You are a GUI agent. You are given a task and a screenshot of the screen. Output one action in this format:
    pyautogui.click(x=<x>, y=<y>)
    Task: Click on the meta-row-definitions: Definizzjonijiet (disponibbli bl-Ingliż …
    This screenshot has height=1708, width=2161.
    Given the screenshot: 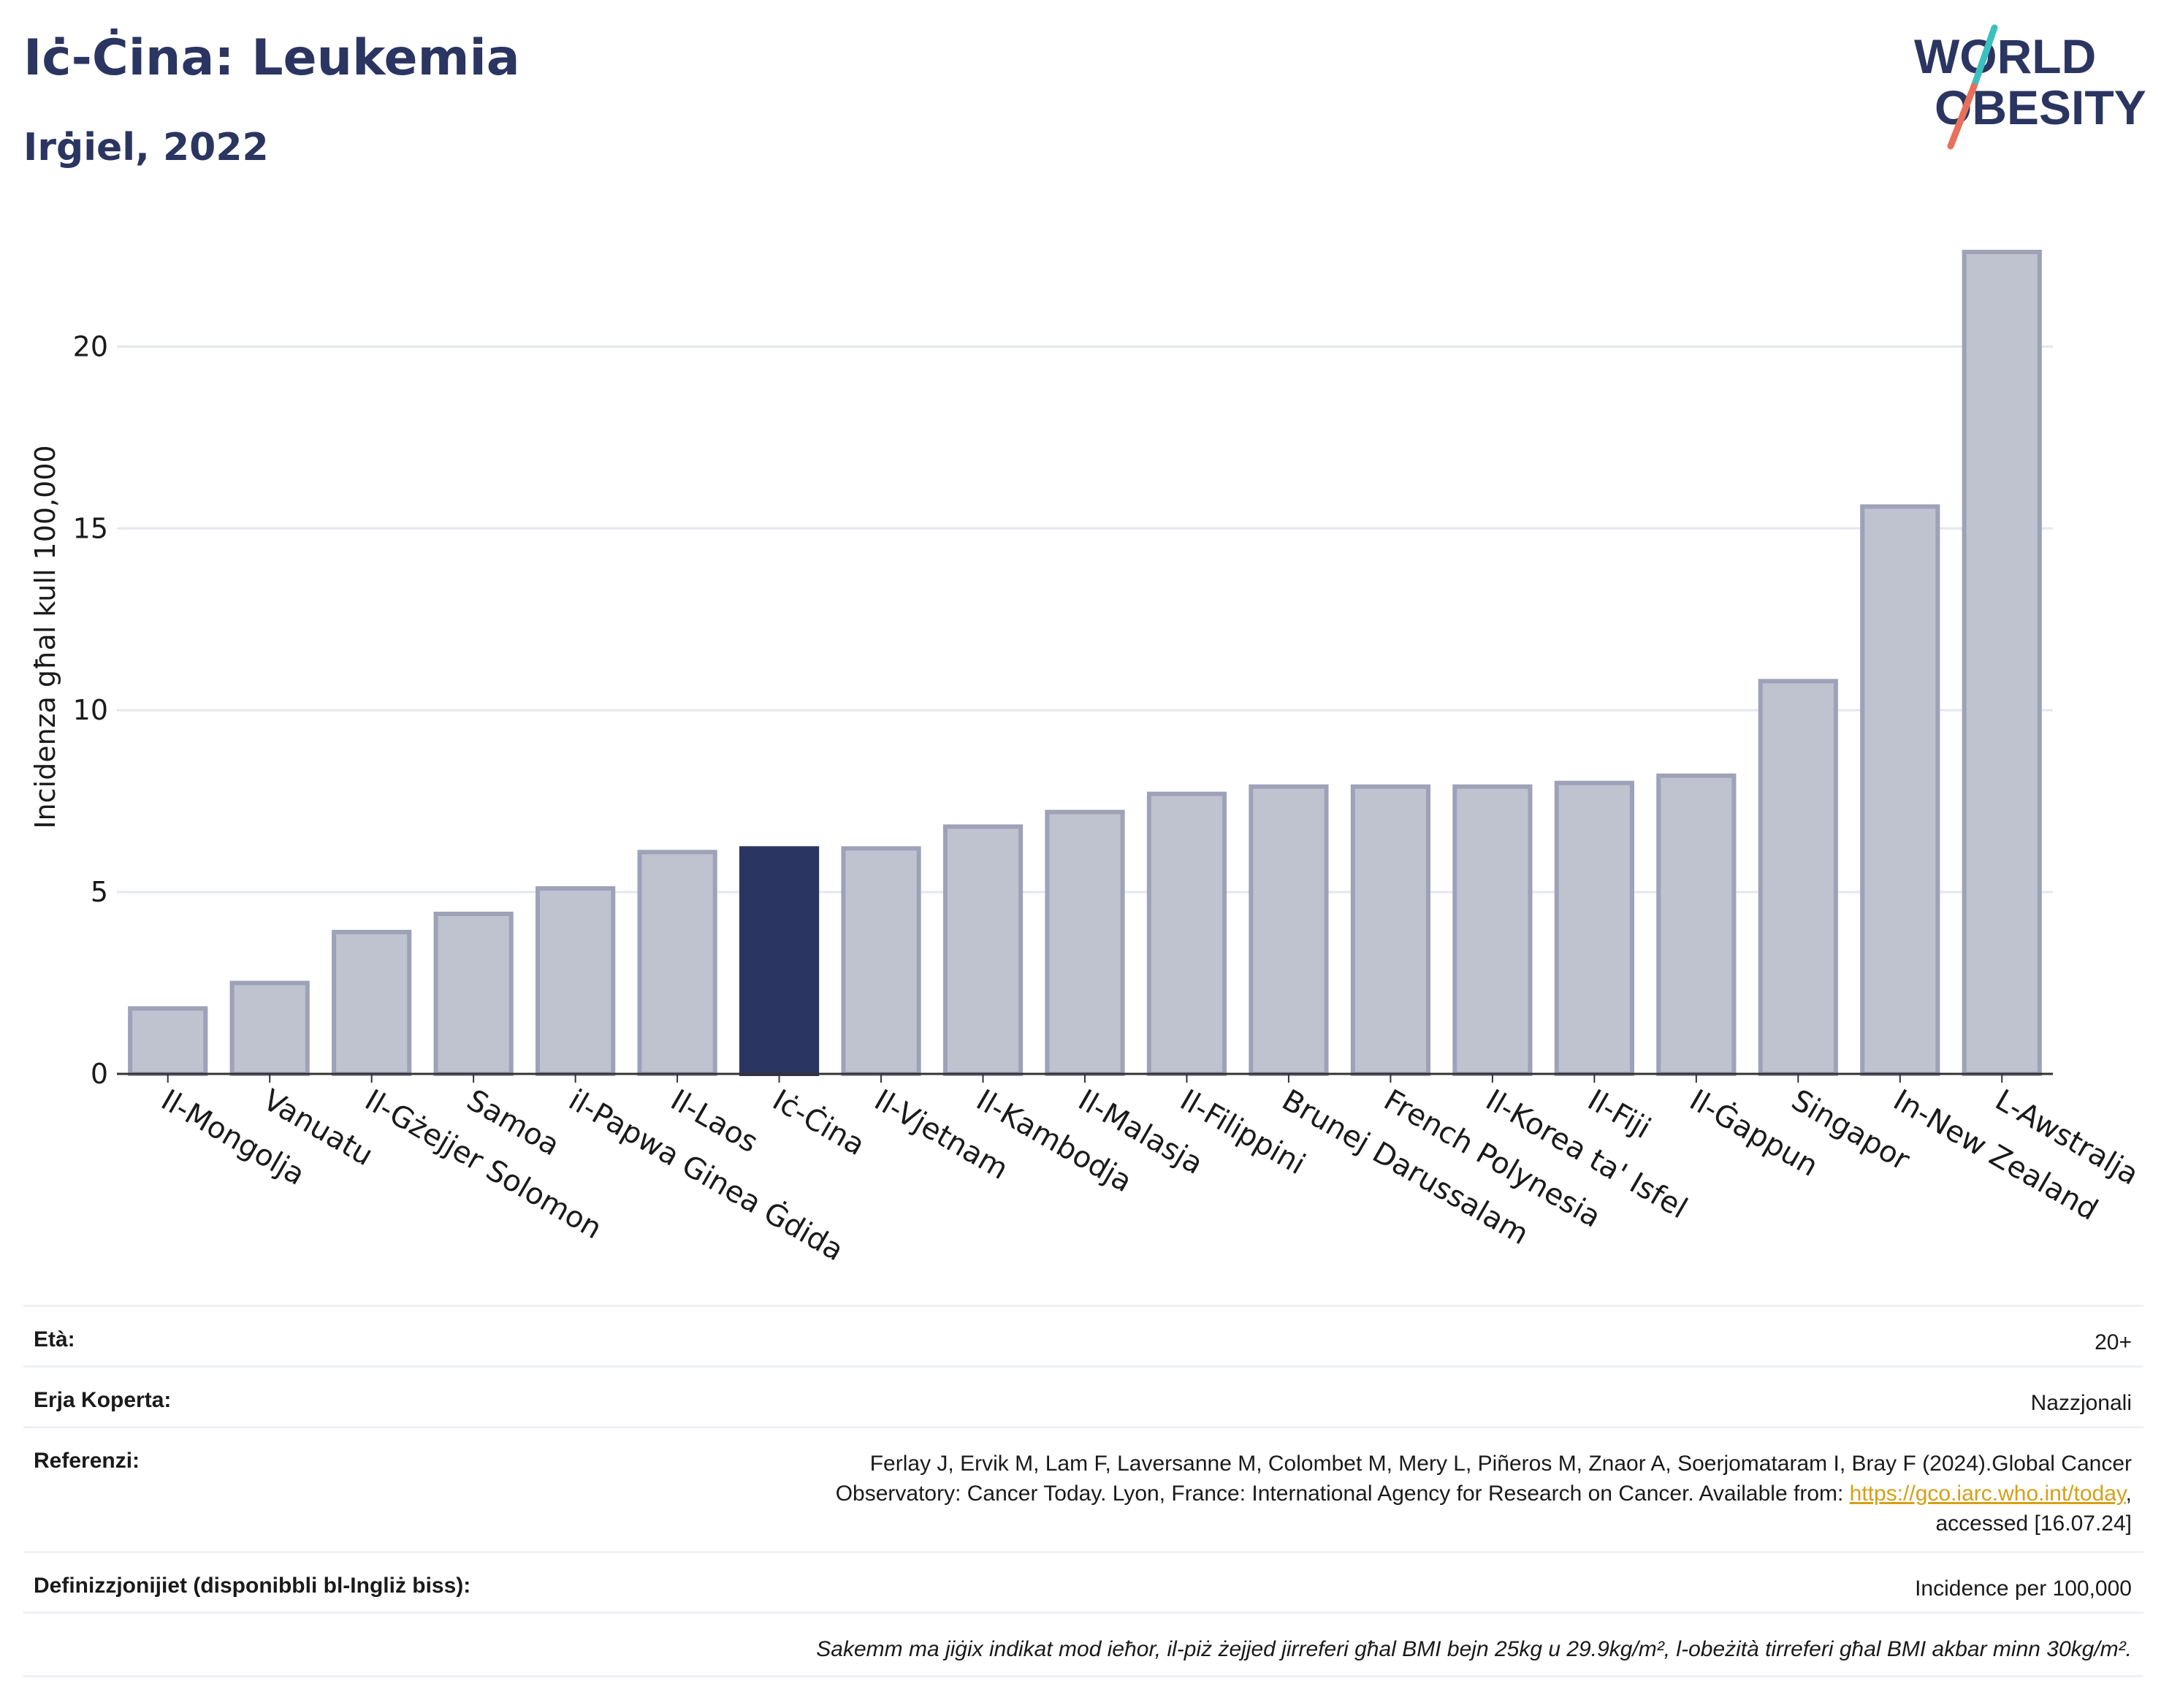 What is the action you would take?
    pyautogui.click(x=1083, y=1582)
    